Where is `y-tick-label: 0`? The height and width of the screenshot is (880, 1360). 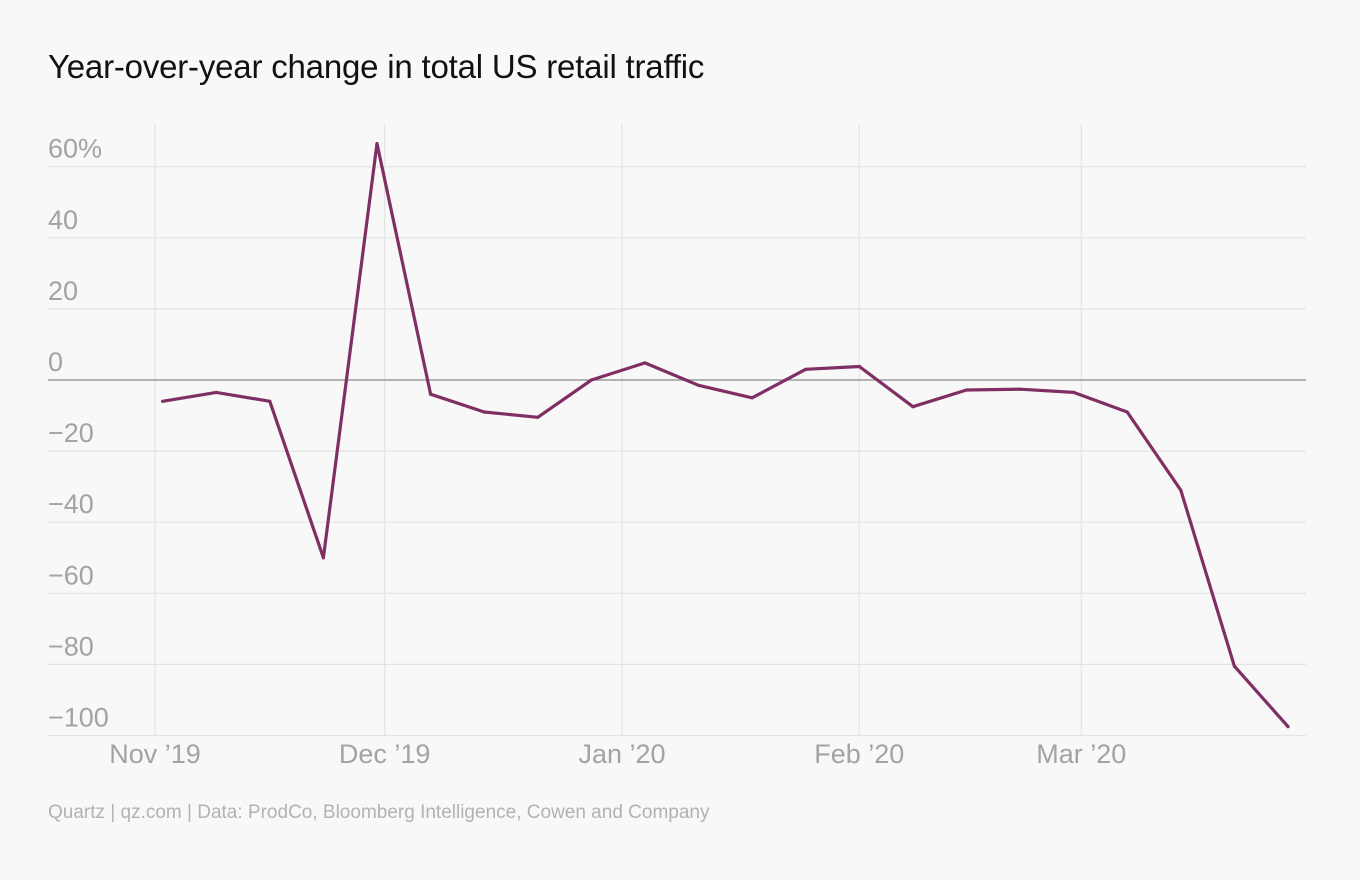 y-tick-label: 0 is located at coordinates (55, 362).